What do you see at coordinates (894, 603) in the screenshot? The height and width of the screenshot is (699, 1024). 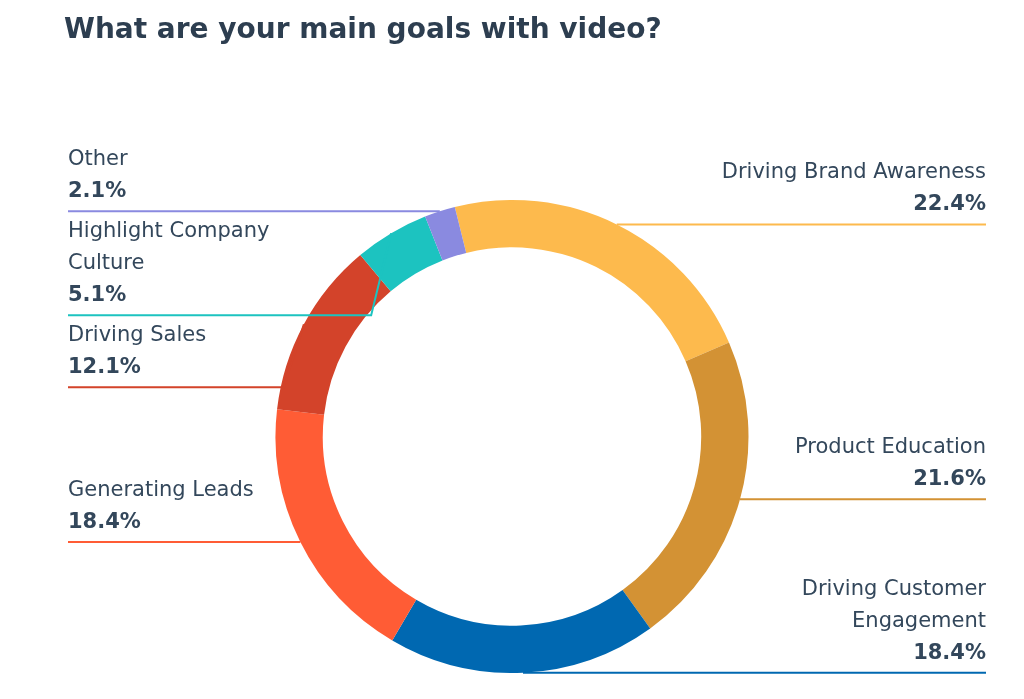 I see `slice-label: Driving Customer Engagement` at bounding box center [894, 603].